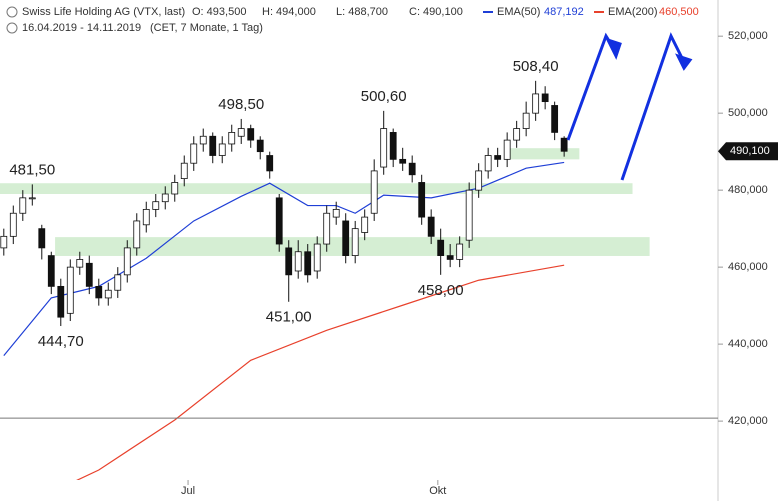 Image resolution: width=780 pixels, height=501 pixels. Describe the element at coordinates (748, 190) in the screenshot. I see `y-tick-label: 480,000` at that location.